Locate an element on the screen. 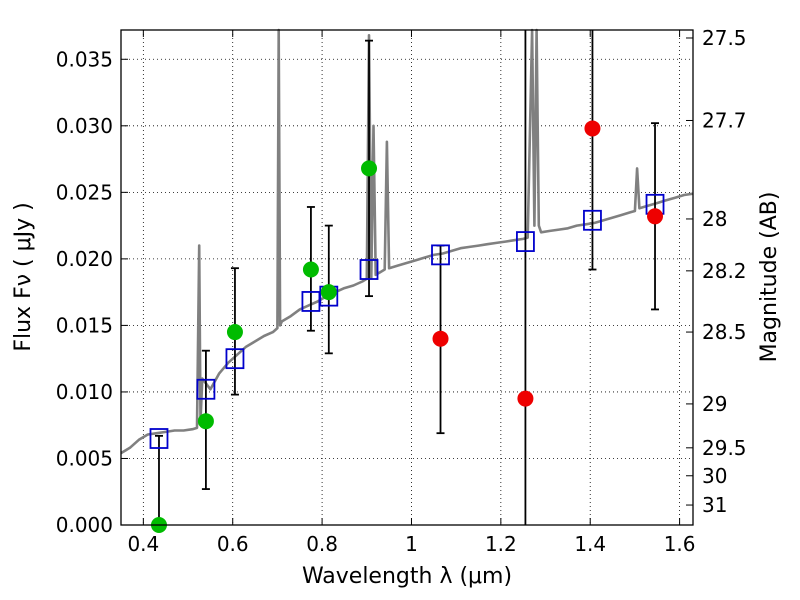  x-tick-label: 1.6 is located at coordinates (680, 544).